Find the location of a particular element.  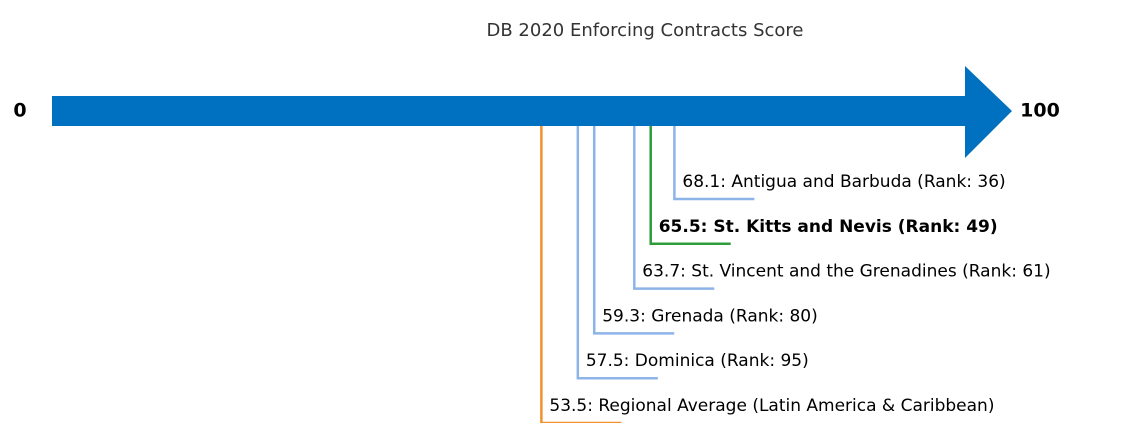

point-label: 59.3: Grenada (Rank: 80) is located at coordinates (710, 316).